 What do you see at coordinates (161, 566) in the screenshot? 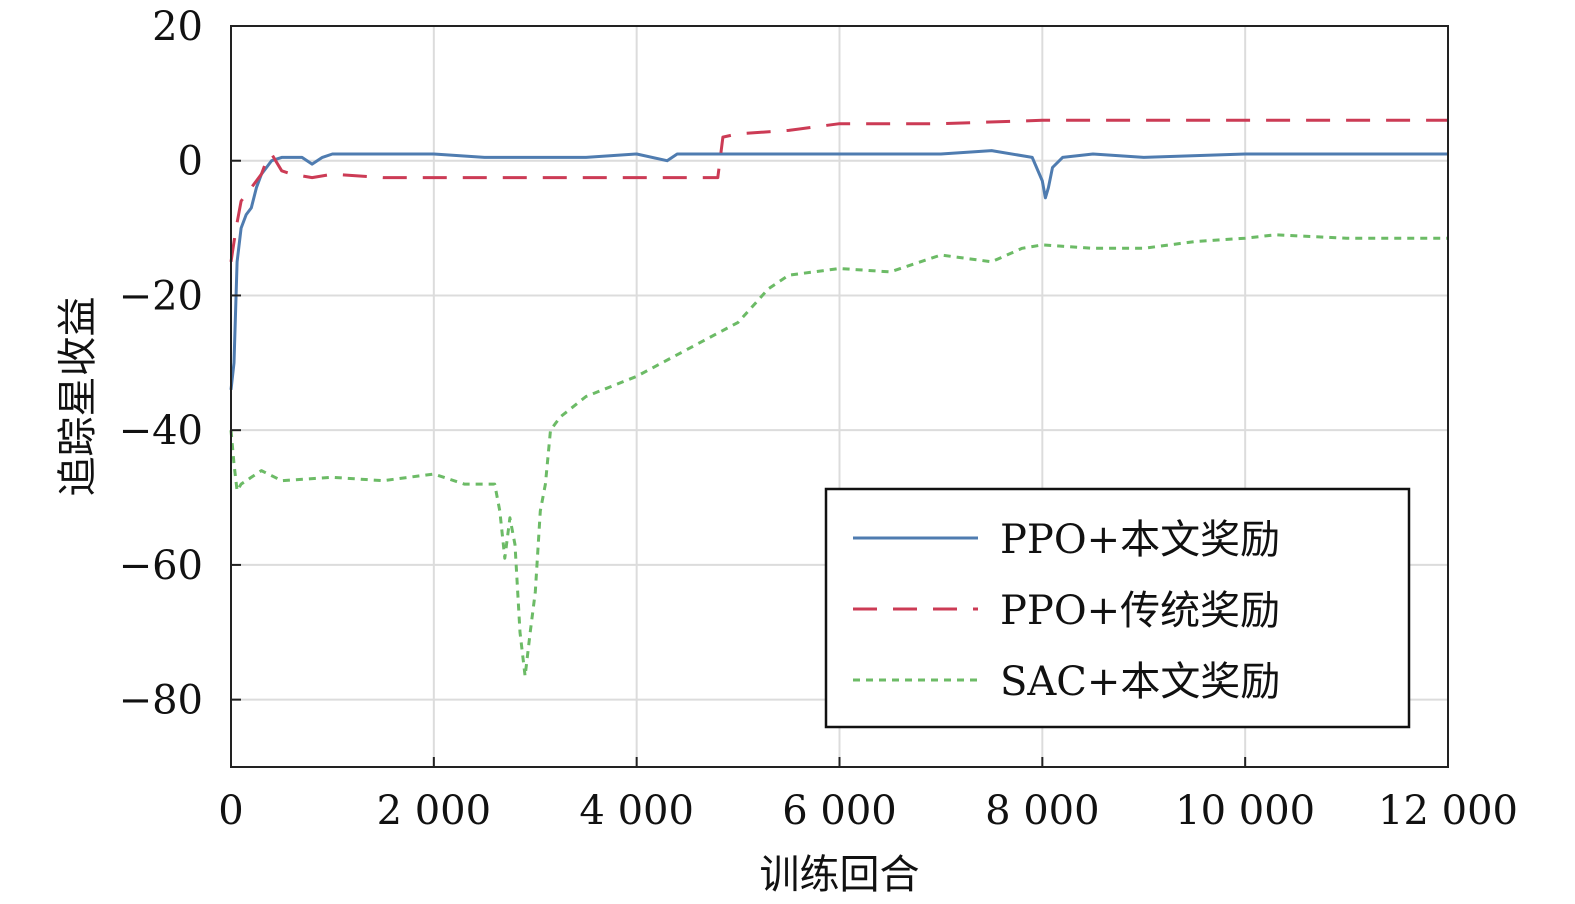
I see `y-tick-label: −60` at bounding box center [161, 566].